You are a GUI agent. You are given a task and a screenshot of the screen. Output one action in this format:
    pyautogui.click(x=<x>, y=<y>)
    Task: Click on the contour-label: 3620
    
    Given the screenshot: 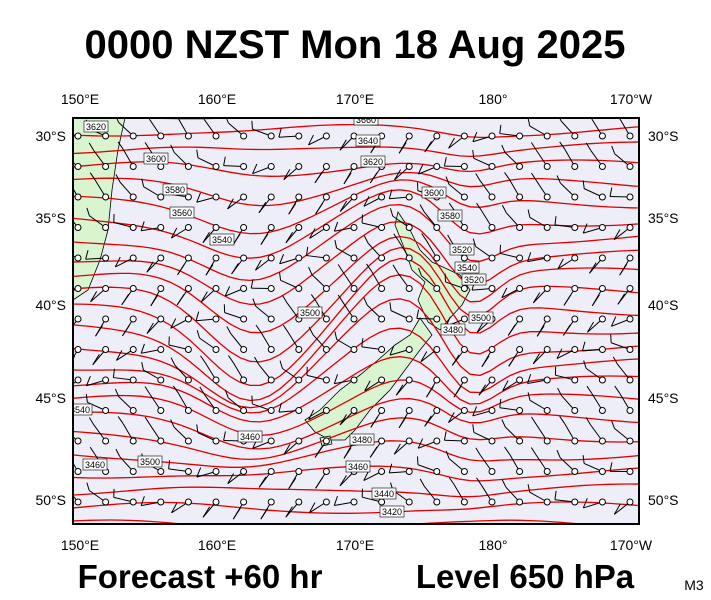 What is the action you would take?
    pyautogui.click(x=96, y=127)
    